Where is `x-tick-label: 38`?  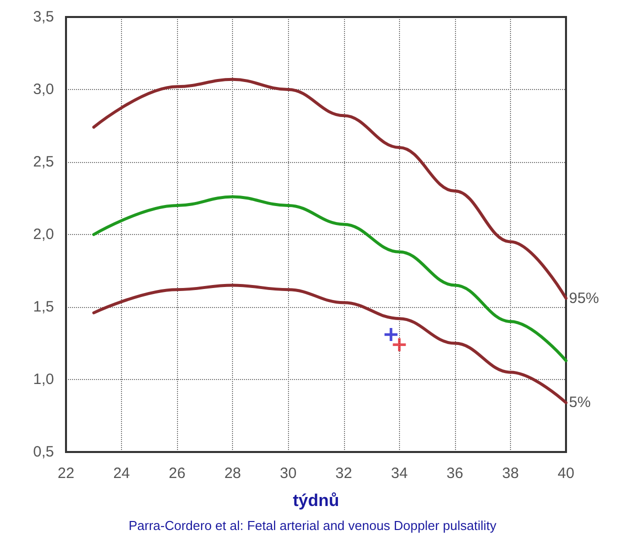
x-tick-label: 38 is located at coordinates (510, 473).